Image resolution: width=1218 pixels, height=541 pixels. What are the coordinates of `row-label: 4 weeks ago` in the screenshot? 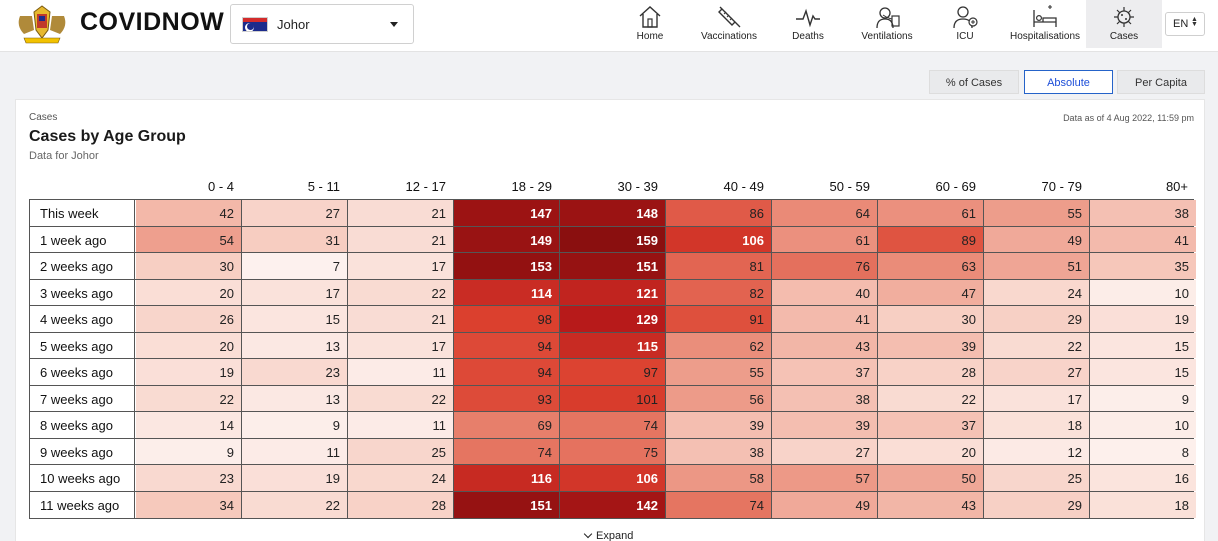 It's located at (82, 319).